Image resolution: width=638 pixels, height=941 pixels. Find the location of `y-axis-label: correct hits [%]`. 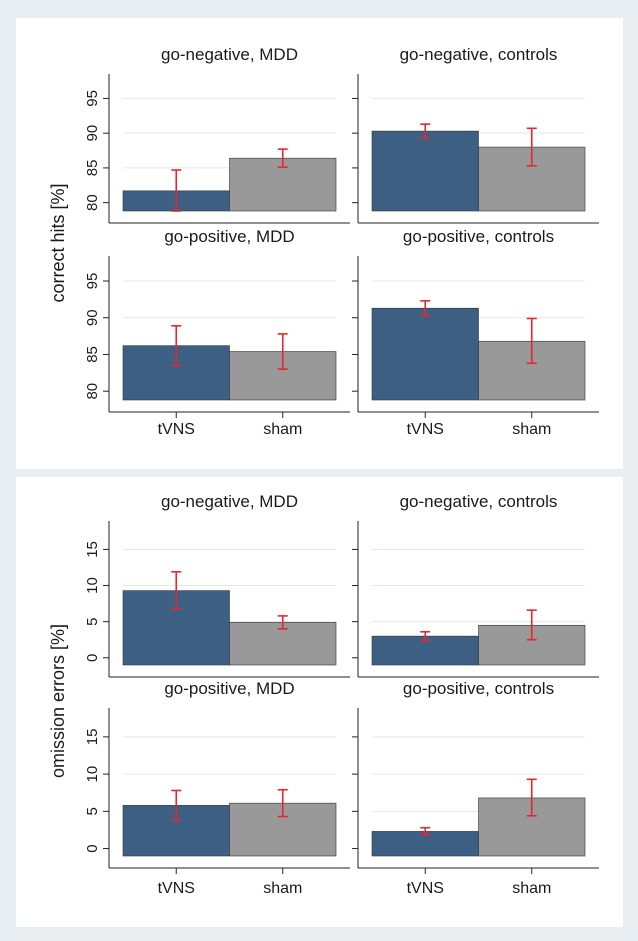

y-axis-label: correct hits [%] is located at coordinates (58, 242).